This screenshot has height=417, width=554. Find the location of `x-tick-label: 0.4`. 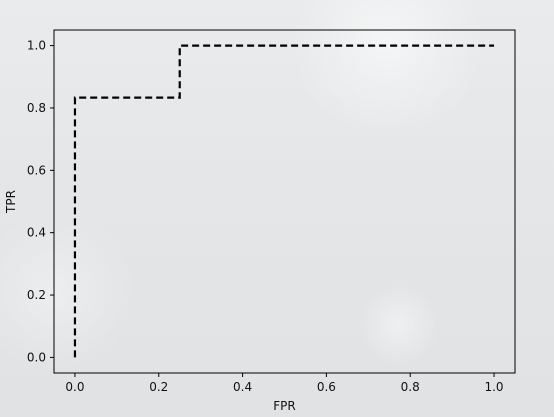

x-tick-label: 0.4 is located at coordinates (242, 387).